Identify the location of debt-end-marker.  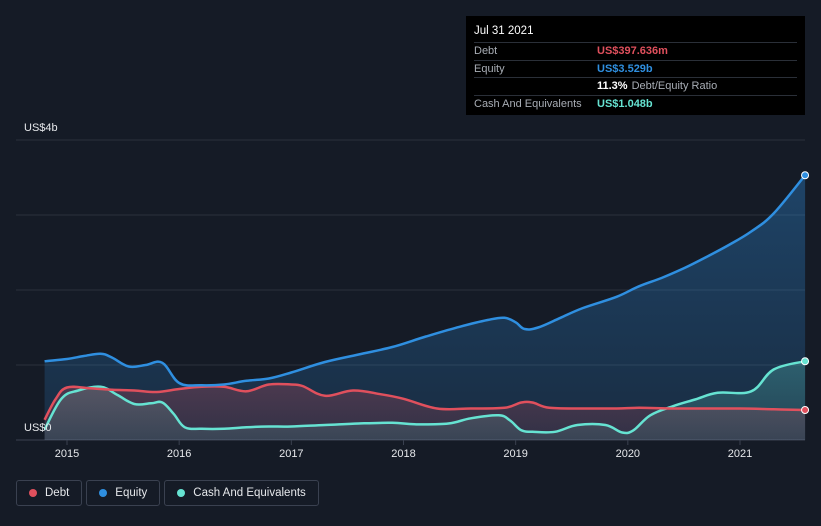
(805, 410).